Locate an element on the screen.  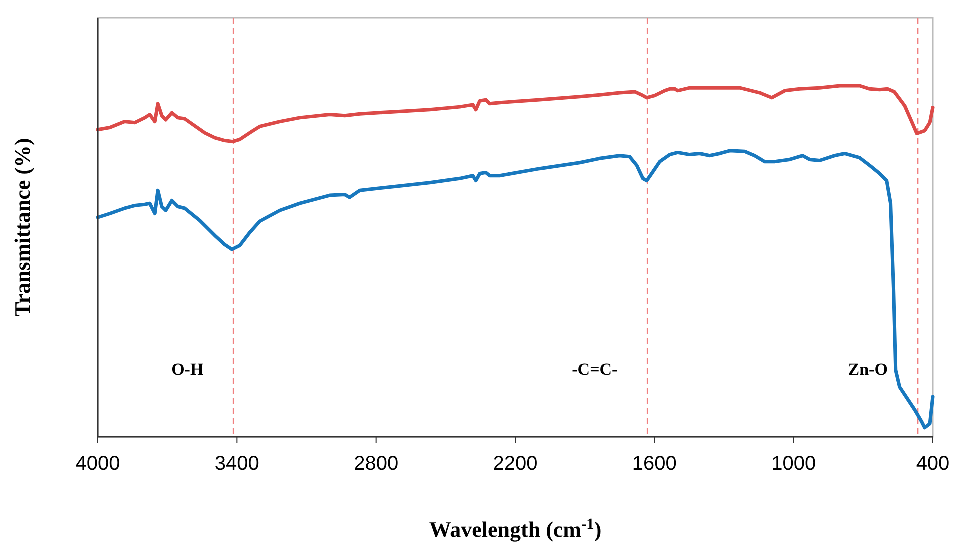
y-axis-title: Transmittance (%) is located at coordinates (22, 227).